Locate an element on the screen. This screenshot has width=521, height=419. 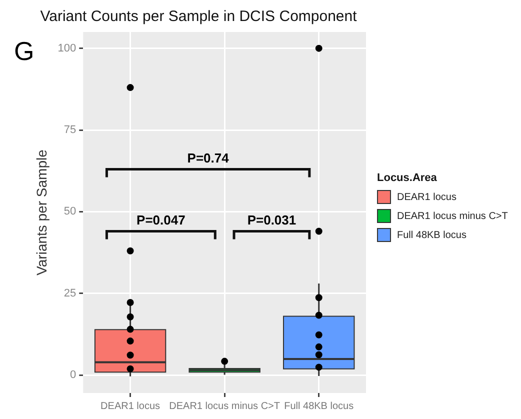
y-tick-label: 0 is located at coordinates (73, 375).